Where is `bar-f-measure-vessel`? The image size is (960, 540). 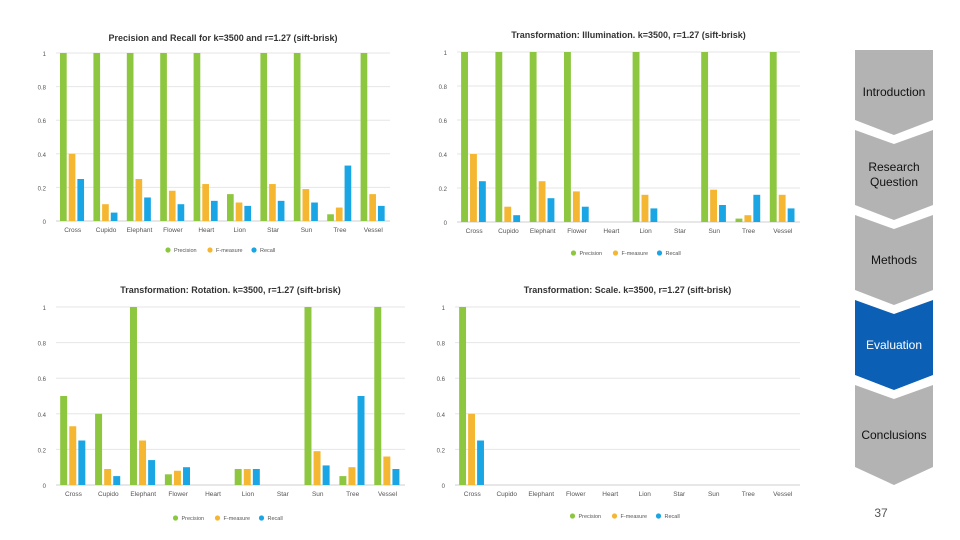
bar-f-measure-vessel is located at coordinates (782, 208).